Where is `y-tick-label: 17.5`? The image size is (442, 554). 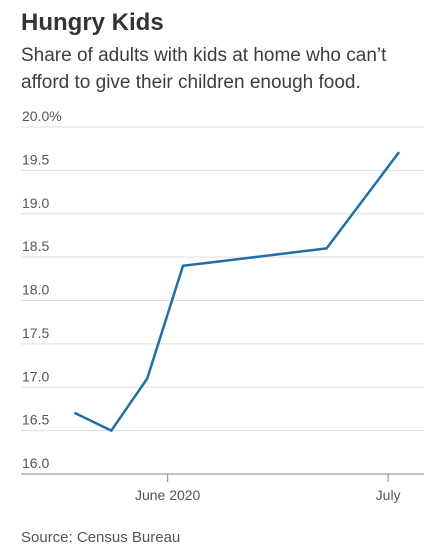
y-tick-label: 17.5 is located at coordinates (35, 333).